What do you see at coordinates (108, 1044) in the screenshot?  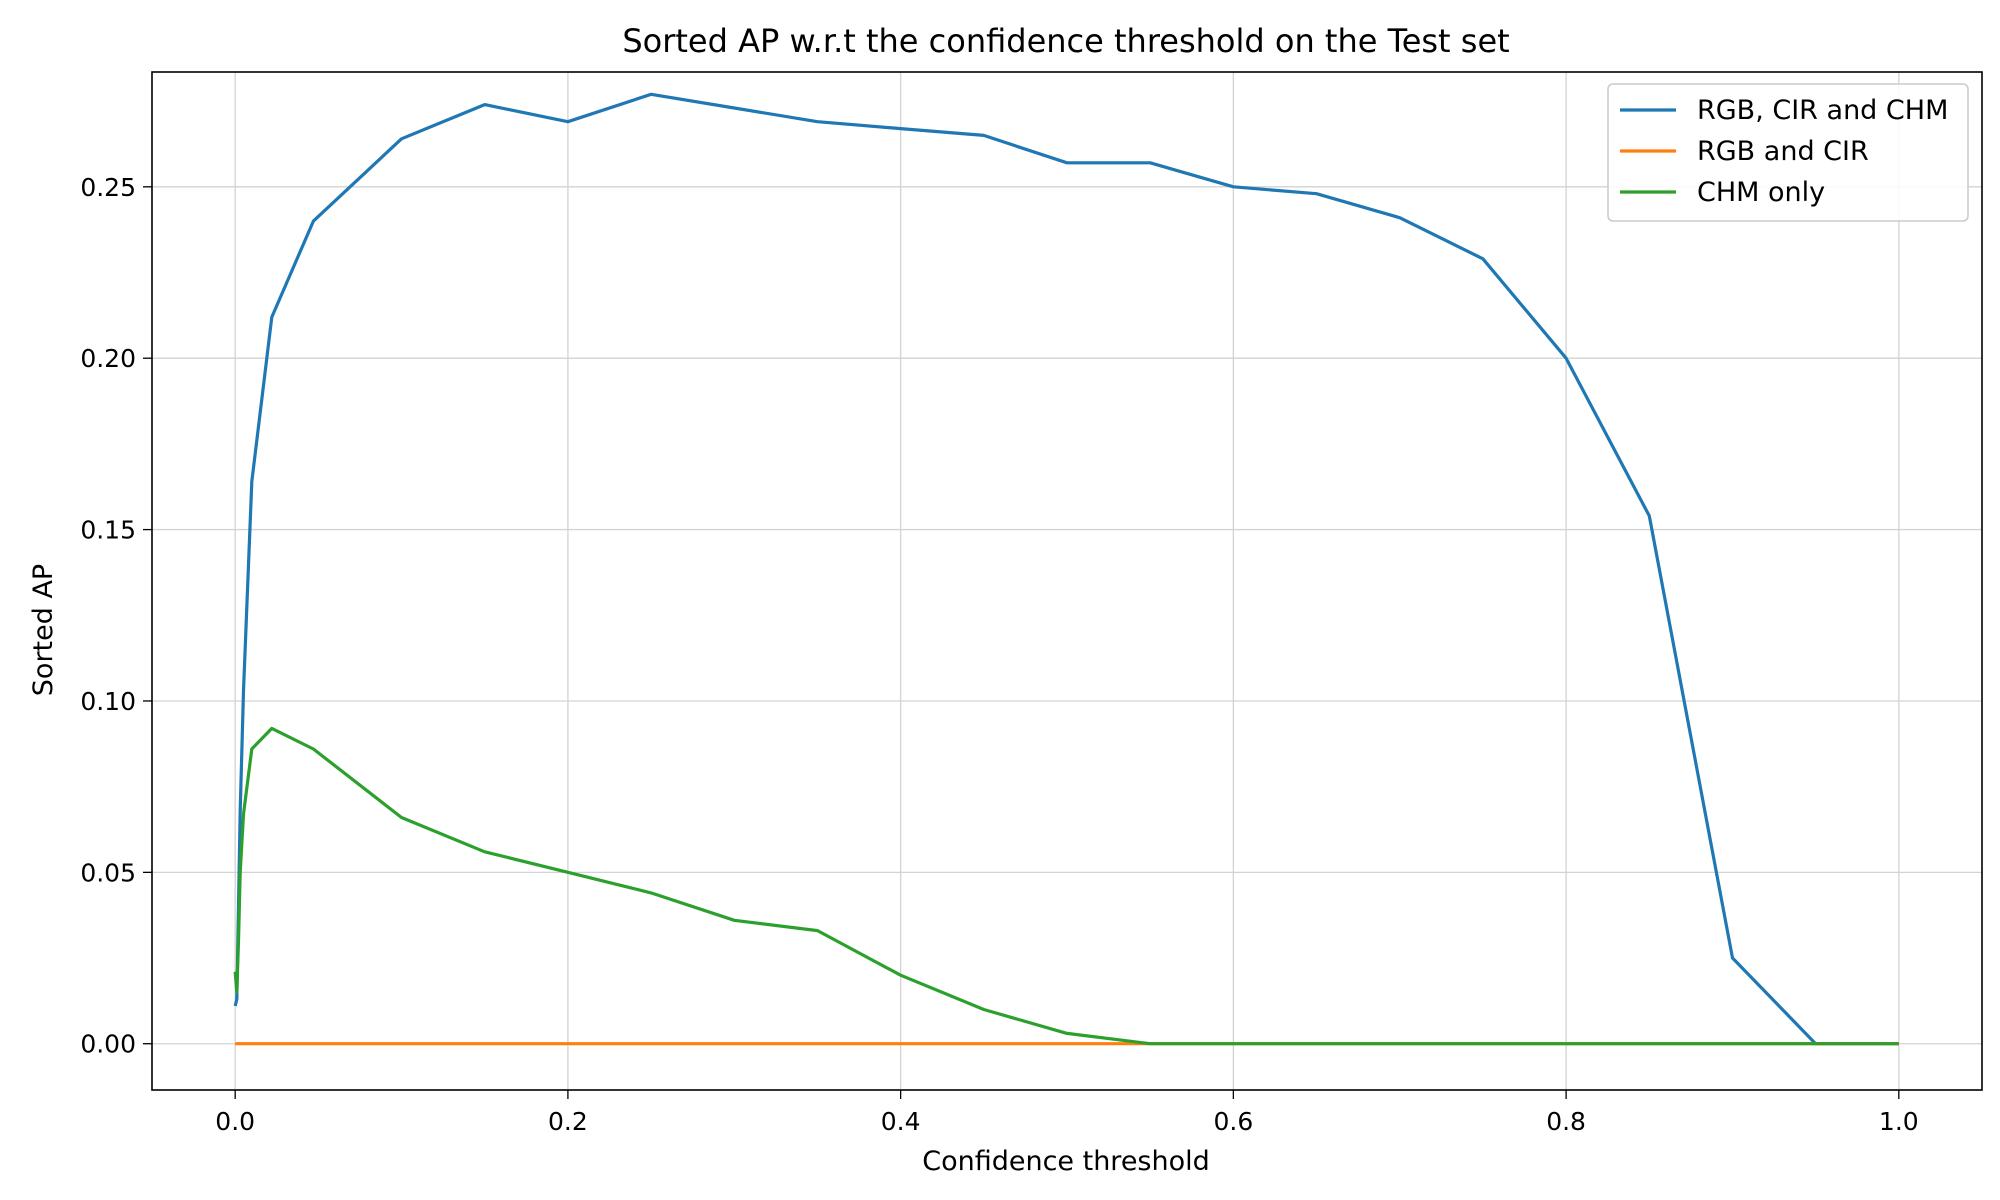 I see `y-tick-label: 0.00` at bounding box center [108, 1044].